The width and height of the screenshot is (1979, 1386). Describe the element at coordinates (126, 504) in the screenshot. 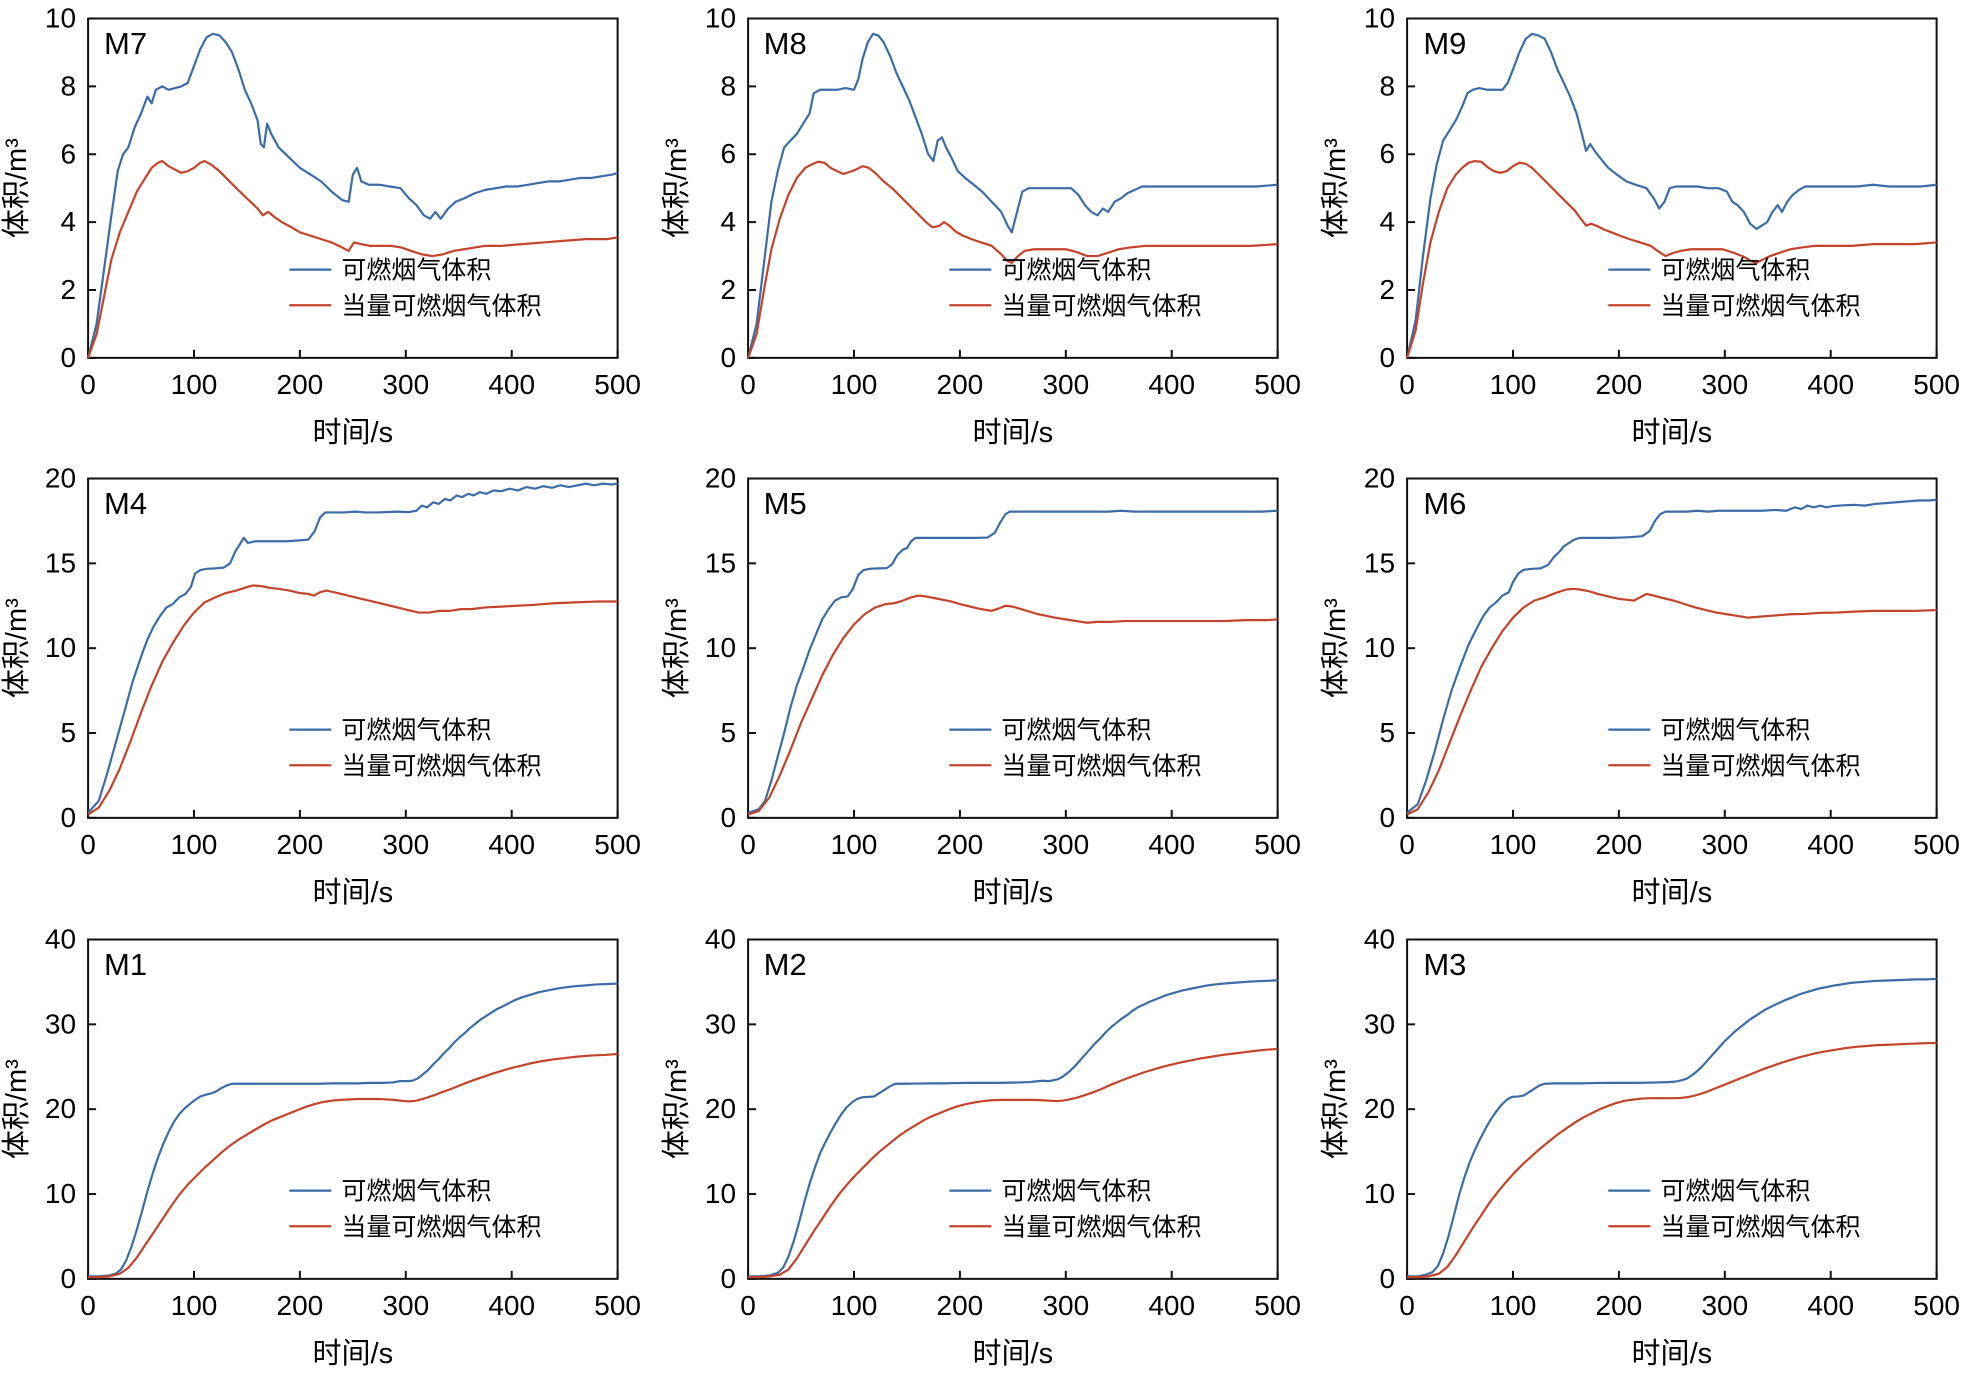

I see `panel-label-m4: M4` at that location.